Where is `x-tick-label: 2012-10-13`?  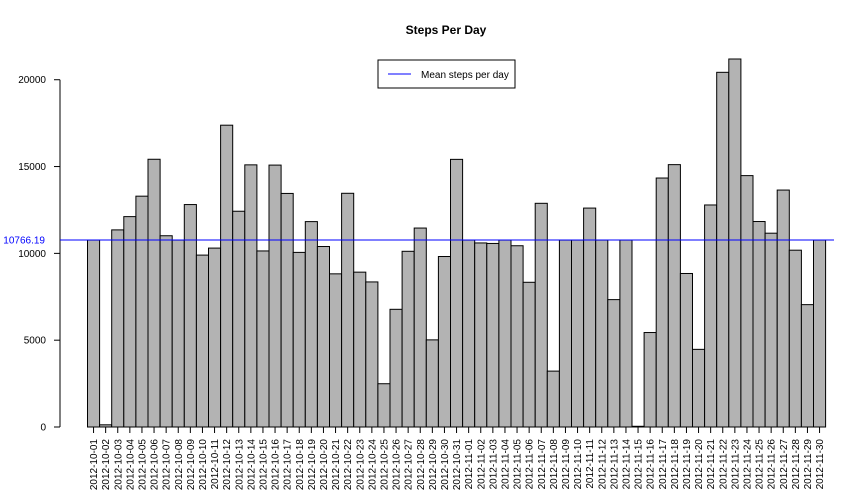
x-tick-label: 2012-10-13 is located at coordinates (239, 465).